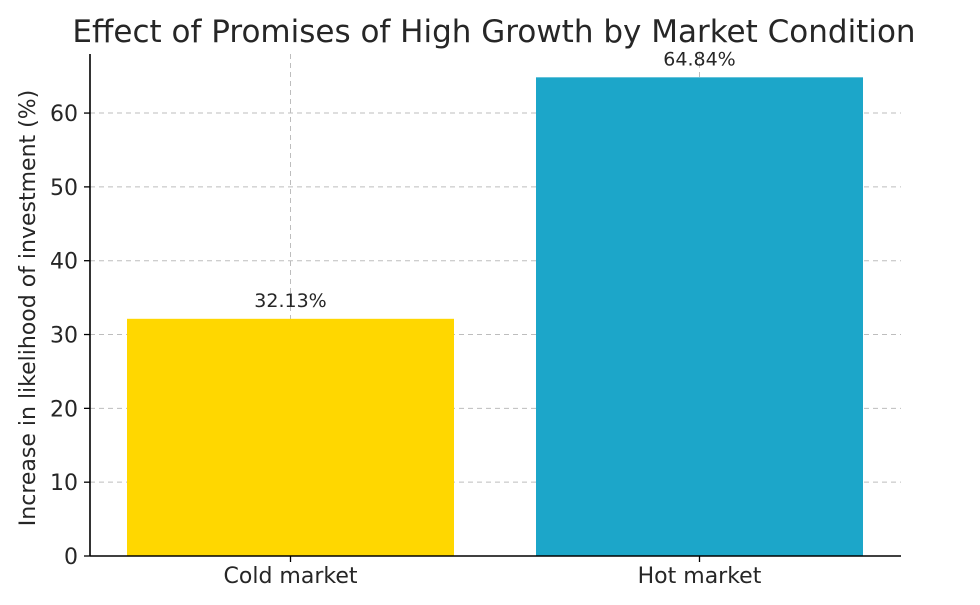 This screenshot has height=605, width=980. Describe the element at coordinates (699, 59) in the screenshot. I see `bar-value-label: 64.84%` at that location.